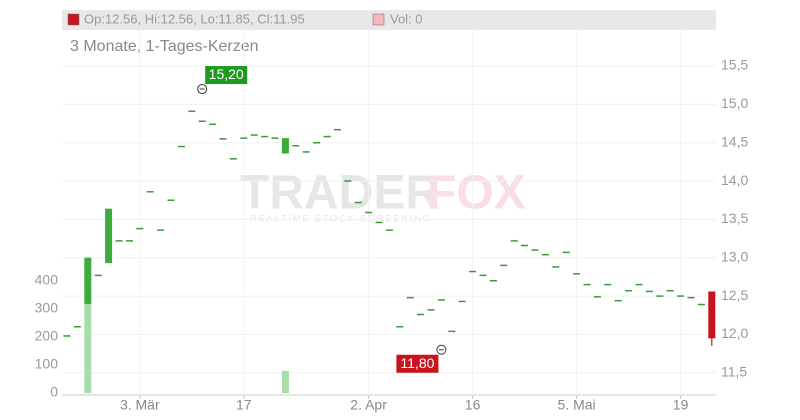 The image size is (800, 420). I want to click on x-tick-label: 5. Mai, so click(577, 405).